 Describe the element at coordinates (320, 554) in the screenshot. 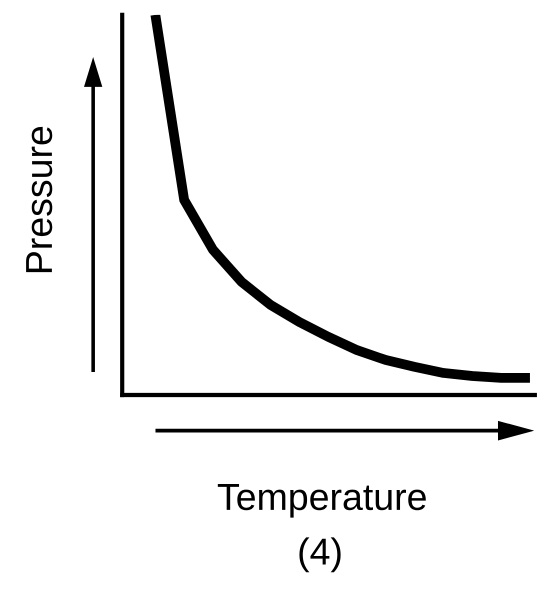

I see `text: (4)` at that location.